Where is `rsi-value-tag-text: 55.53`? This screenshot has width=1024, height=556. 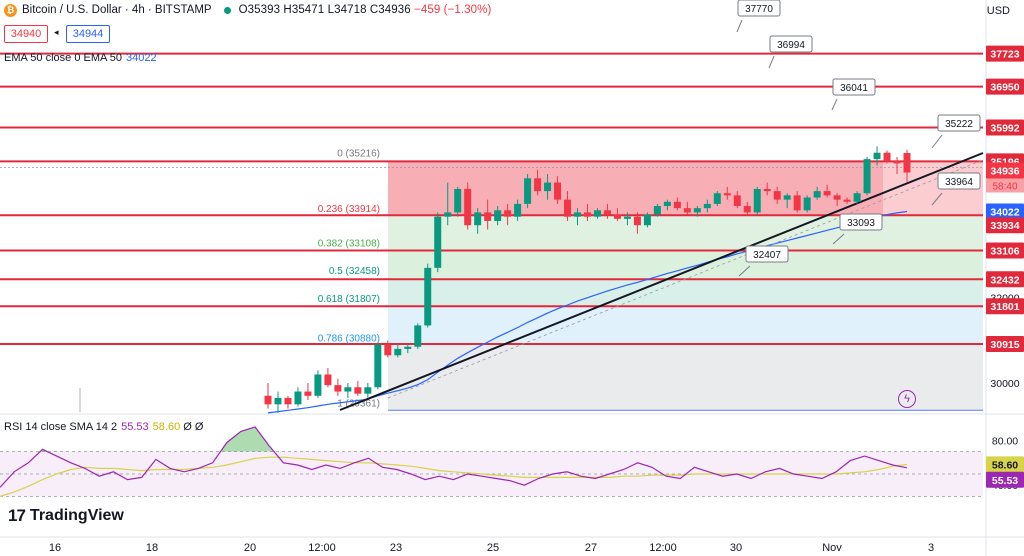
rsi-value-tag-text: 55.53 is located at coordinates (1005, 481).